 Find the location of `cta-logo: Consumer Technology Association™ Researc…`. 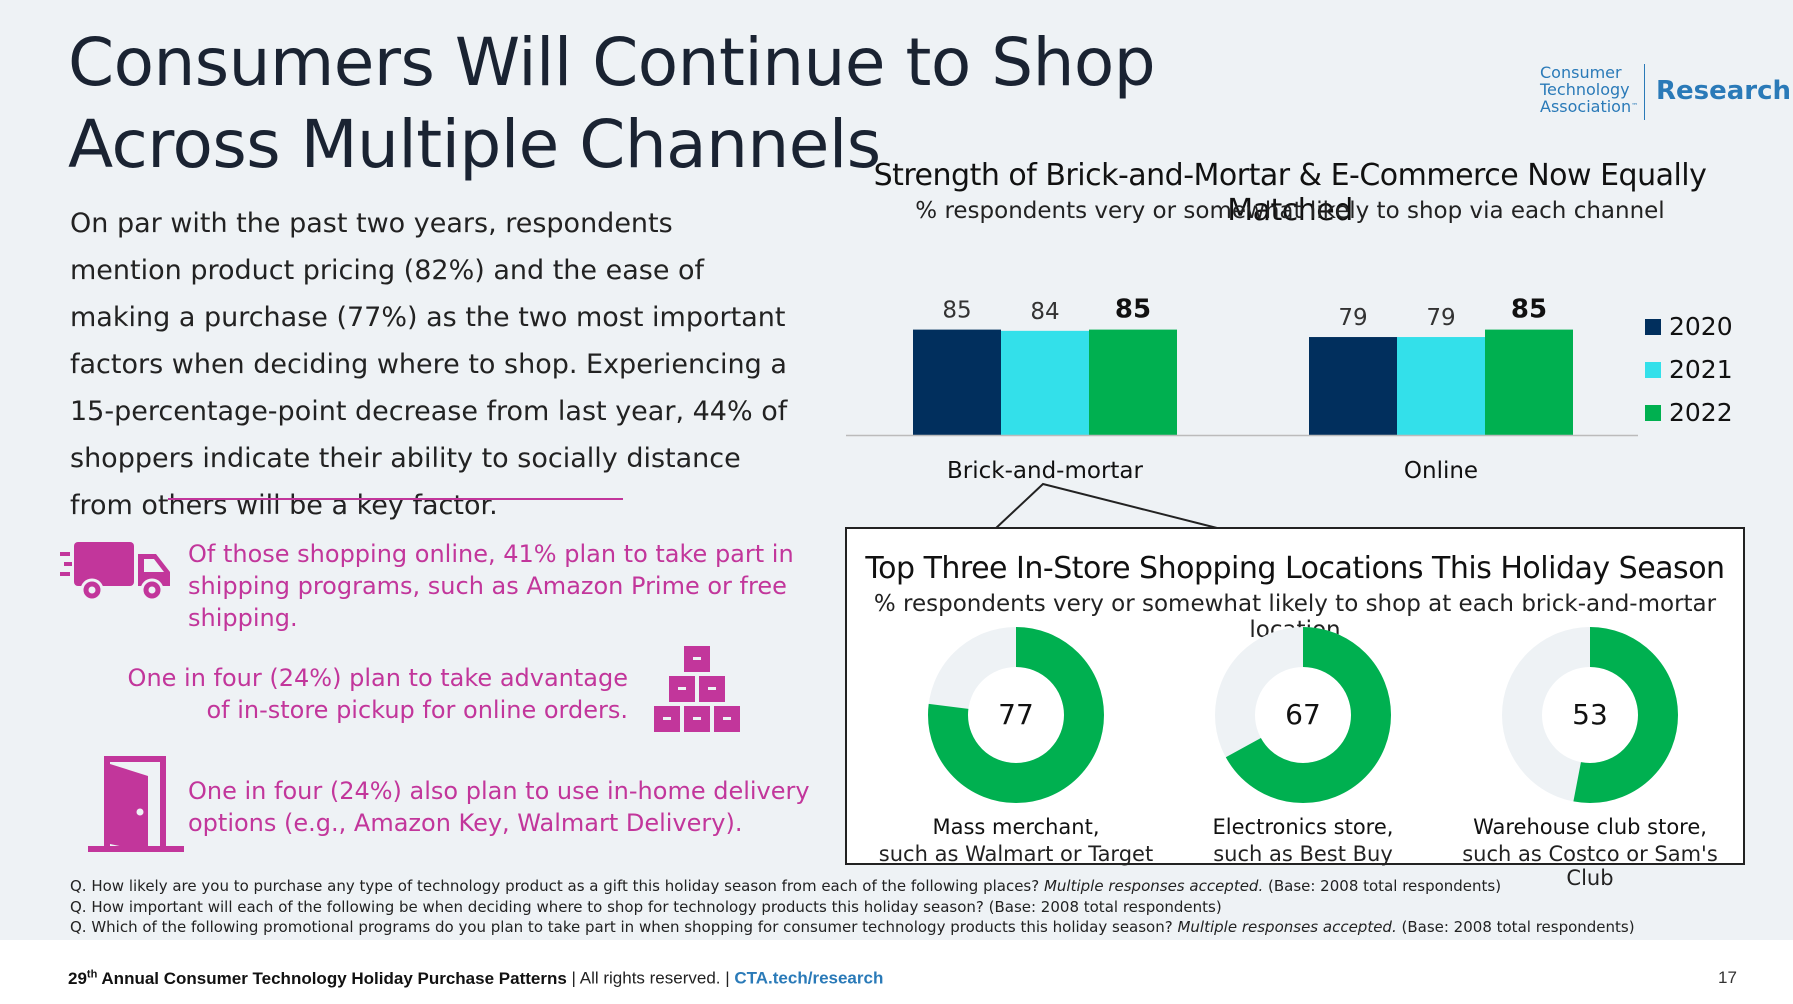

cta-logo: Consumer Technology Association™ Researc… is located at coordinates (1665, 92).